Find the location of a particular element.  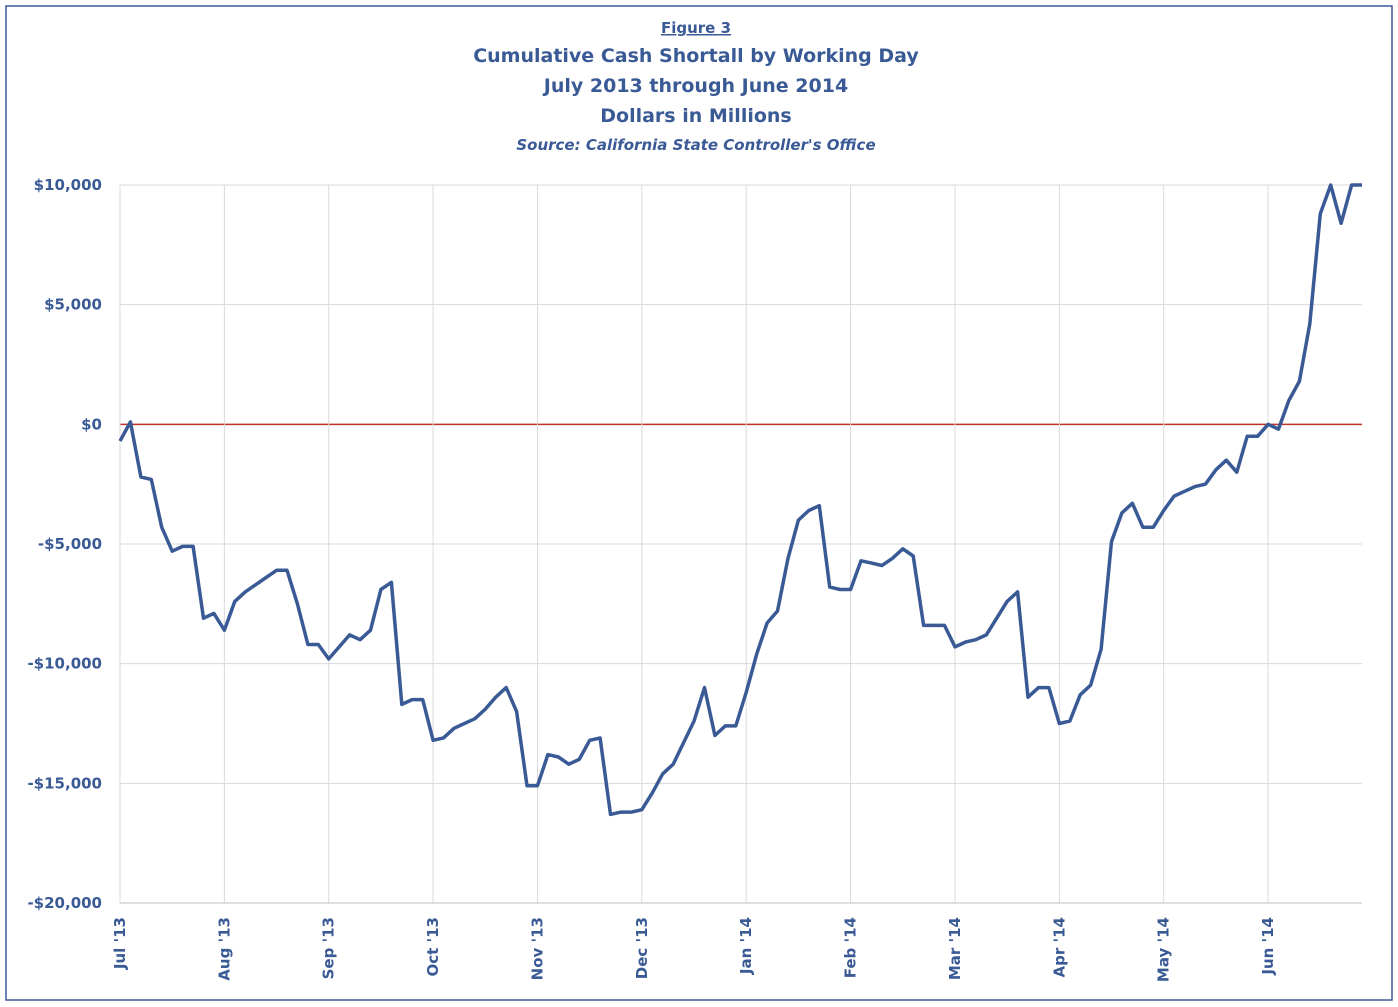

y-tick-label: -$15,000 is located at coordinates (64, 783).